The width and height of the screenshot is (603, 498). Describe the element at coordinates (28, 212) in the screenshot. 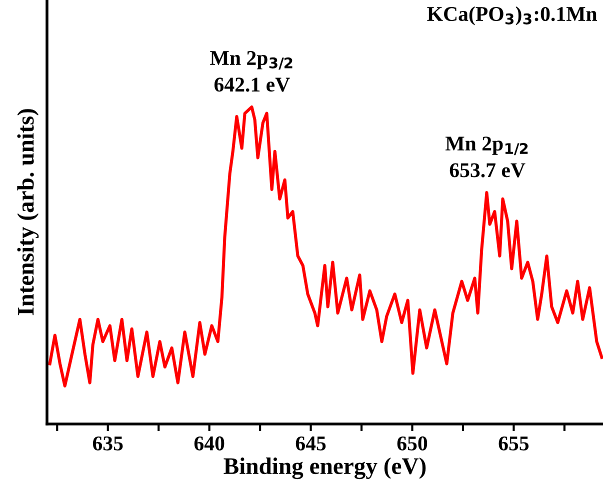

I see `y-axis-title: Intensity (arb. units)` at that location.